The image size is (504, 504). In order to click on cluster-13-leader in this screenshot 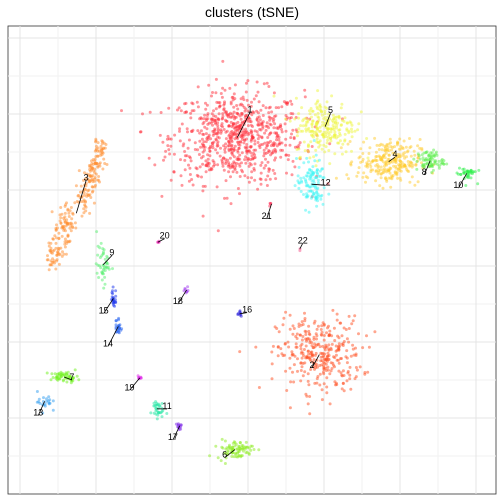, I will do `click(41, 408)`.